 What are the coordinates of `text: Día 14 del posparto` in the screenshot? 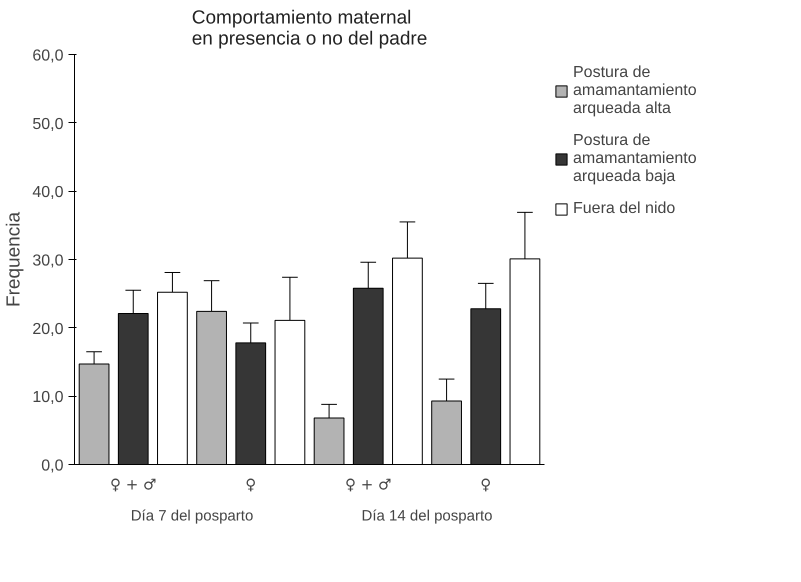 It's located at (427, 516).